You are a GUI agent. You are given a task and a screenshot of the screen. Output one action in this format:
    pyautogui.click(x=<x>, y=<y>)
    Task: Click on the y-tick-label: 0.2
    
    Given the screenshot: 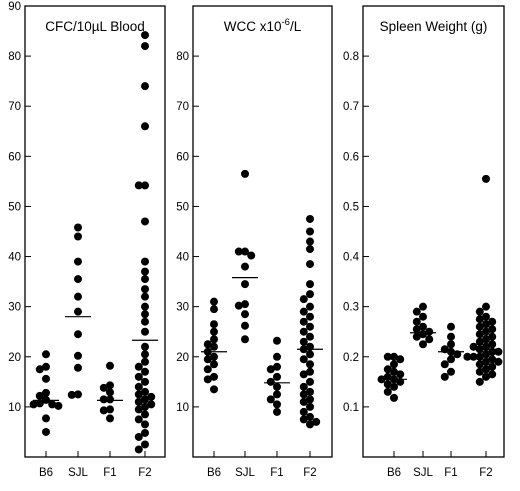 What is the action you would take?
    pyautogui.click(x=351, y=358)
    